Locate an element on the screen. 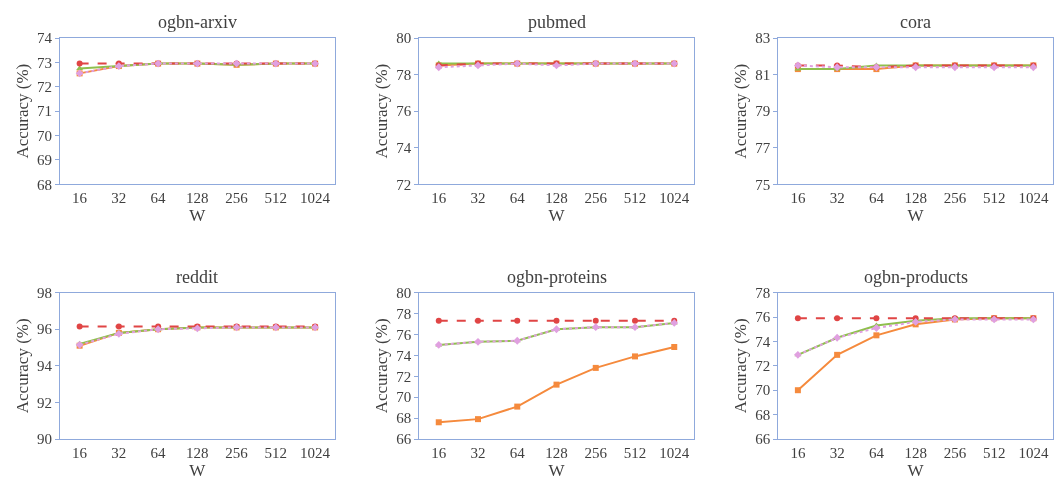 This screenshot has width=1057, height=485. chart-title: ogbn-proteins is located at coordinates (557, 277).